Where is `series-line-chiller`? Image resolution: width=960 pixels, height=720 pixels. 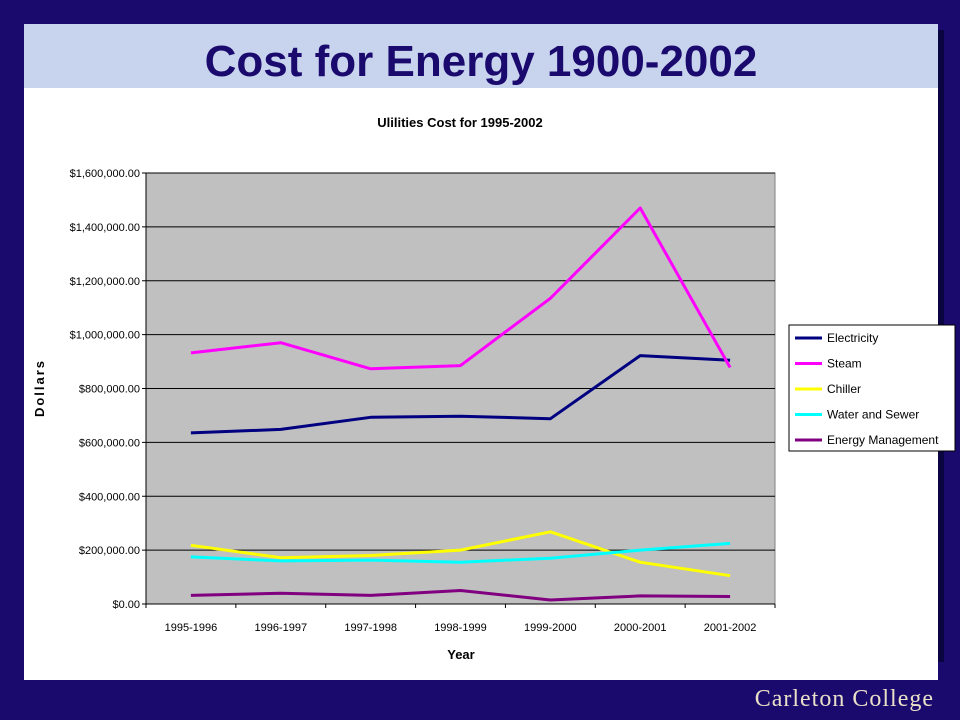
series-line-chiller is located at coordinates (460, 554).